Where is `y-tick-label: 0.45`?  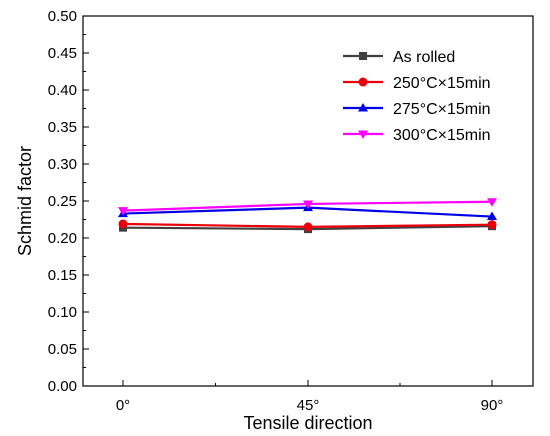 y-tick-label: 0.45 is located at coordinates (62, 53).